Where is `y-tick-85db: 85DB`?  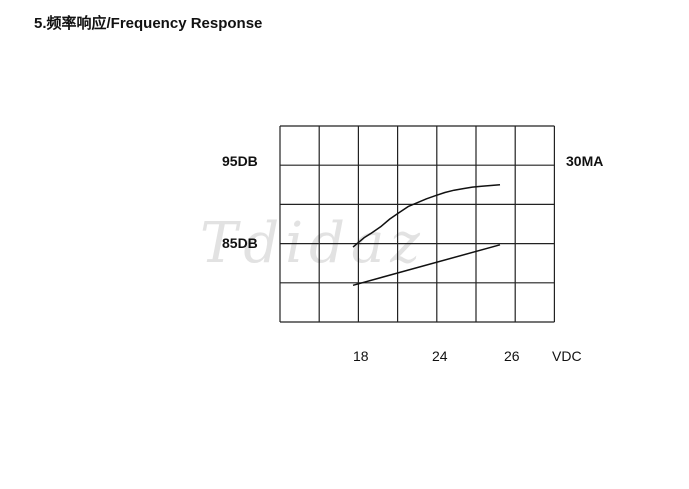 y-tick-85db: 85DB is located at coordinates (240, 243).